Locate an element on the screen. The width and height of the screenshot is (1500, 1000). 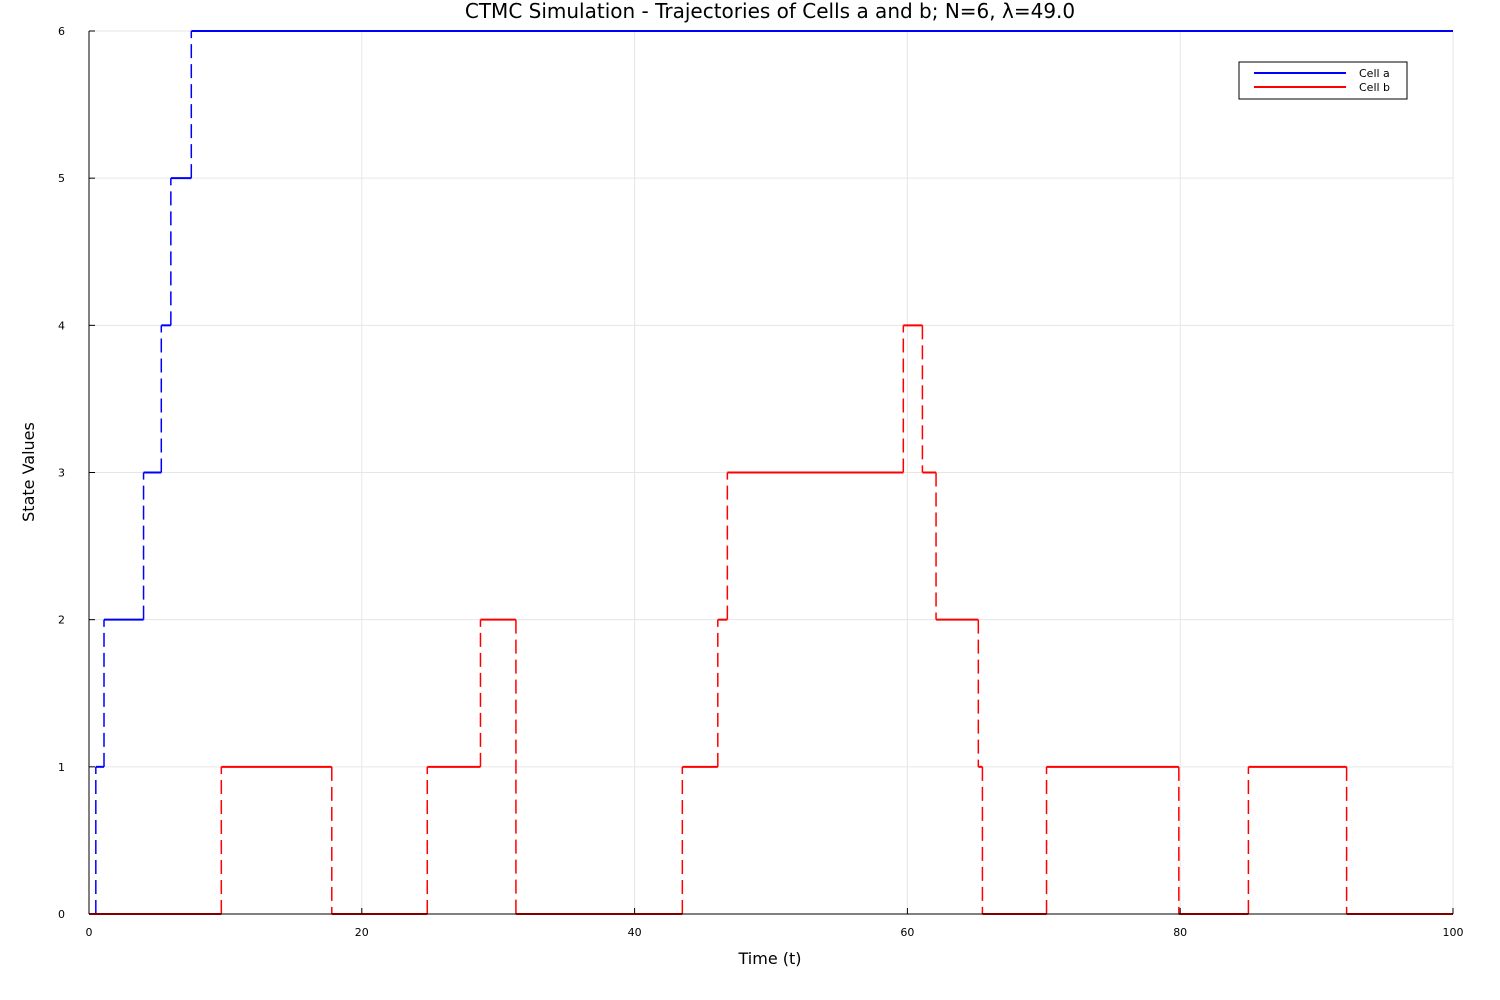
y-axis-label: State Values is located at coordinates (28, 472).